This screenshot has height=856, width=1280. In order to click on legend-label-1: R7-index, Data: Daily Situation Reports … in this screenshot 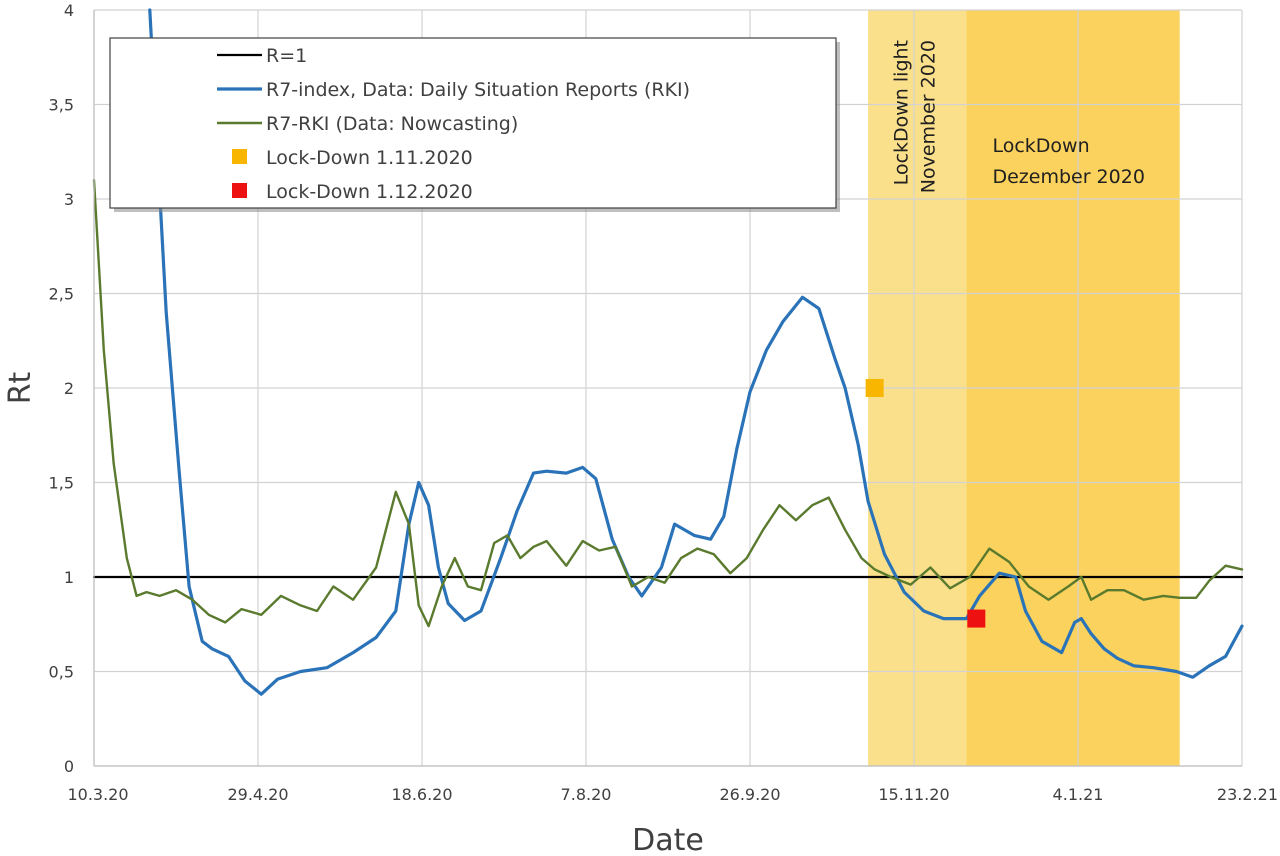, I will do `click(478, 90)`.